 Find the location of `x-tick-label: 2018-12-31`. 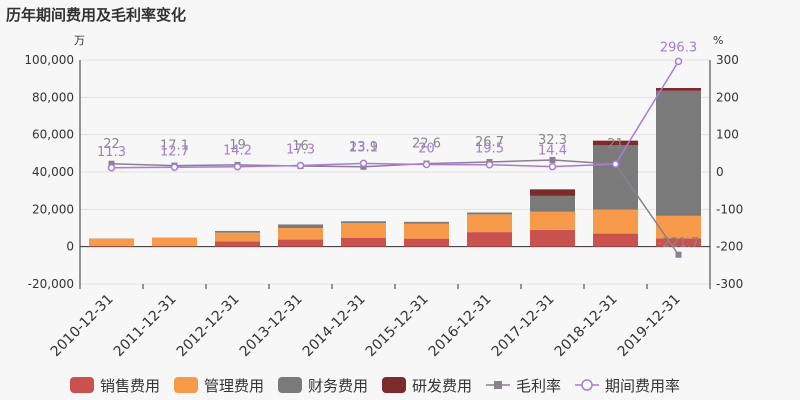

x-tick-label: 2018-12-31 is located at coordinates (586, 325).